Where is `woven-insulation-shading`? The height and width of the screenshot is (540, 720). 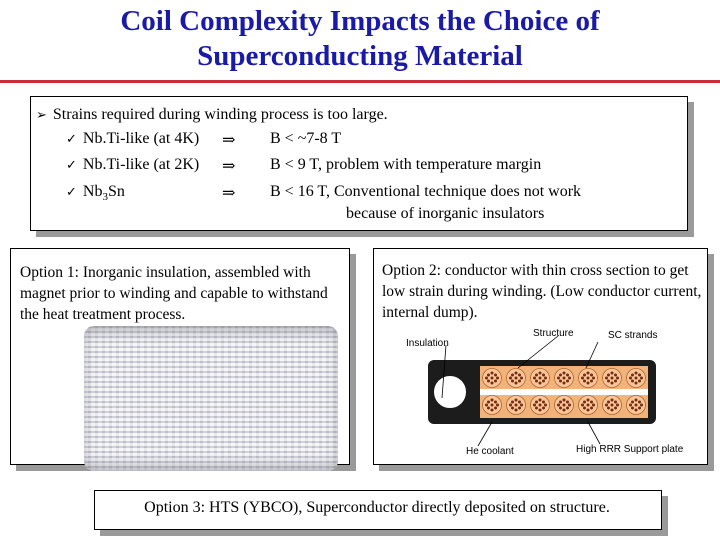 woven-insulation-shading is located at coordinates (211, 398).